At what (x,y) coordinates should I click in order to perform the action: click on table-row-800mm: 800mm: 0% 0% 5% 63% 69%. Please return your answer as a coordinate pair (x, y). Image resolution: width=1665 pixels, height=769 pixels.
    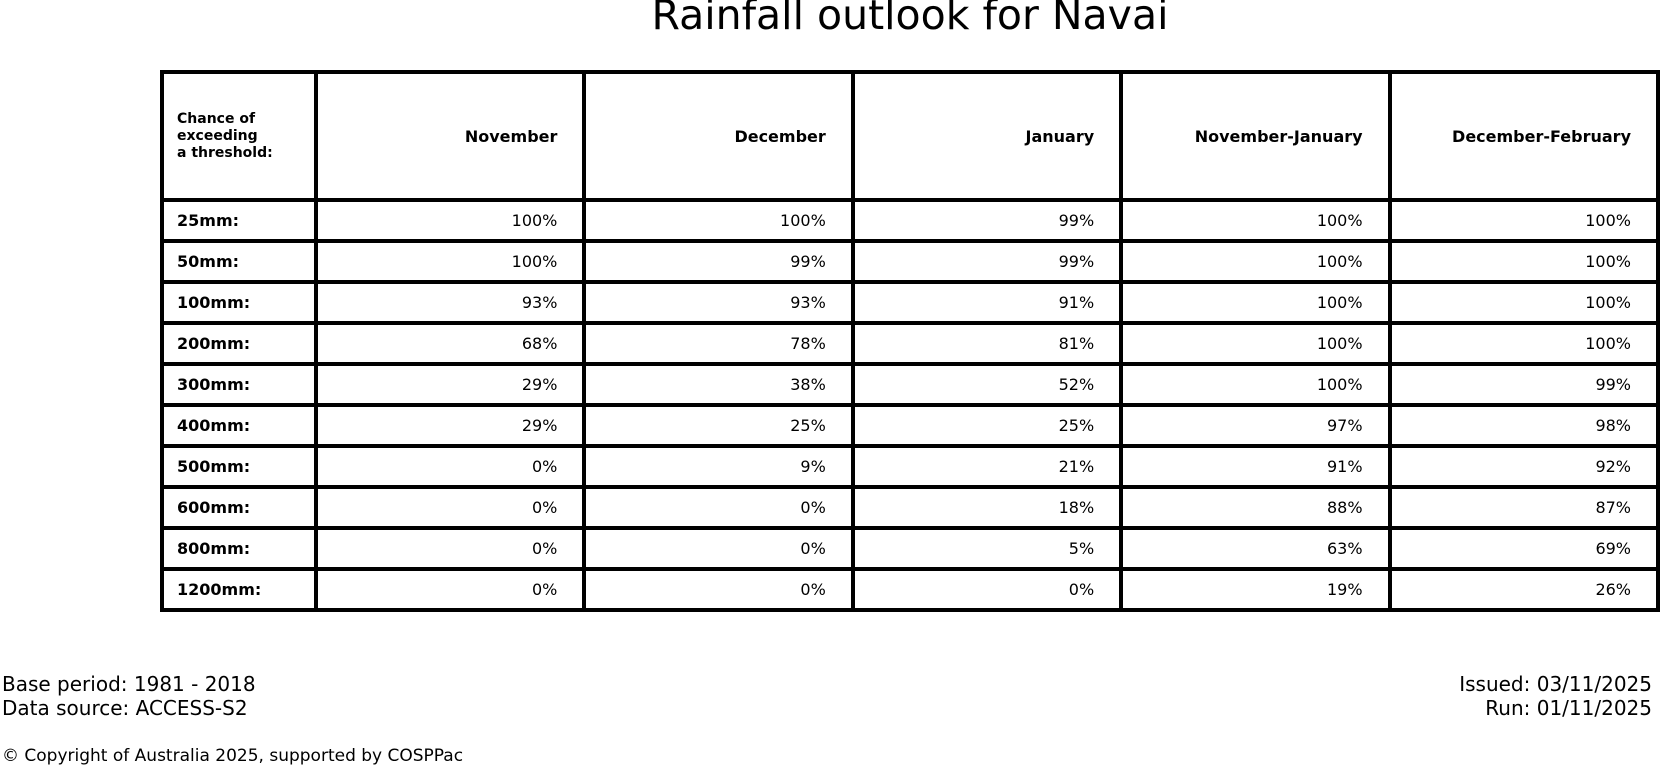
    Looking at the image, I should click on (910, 548).